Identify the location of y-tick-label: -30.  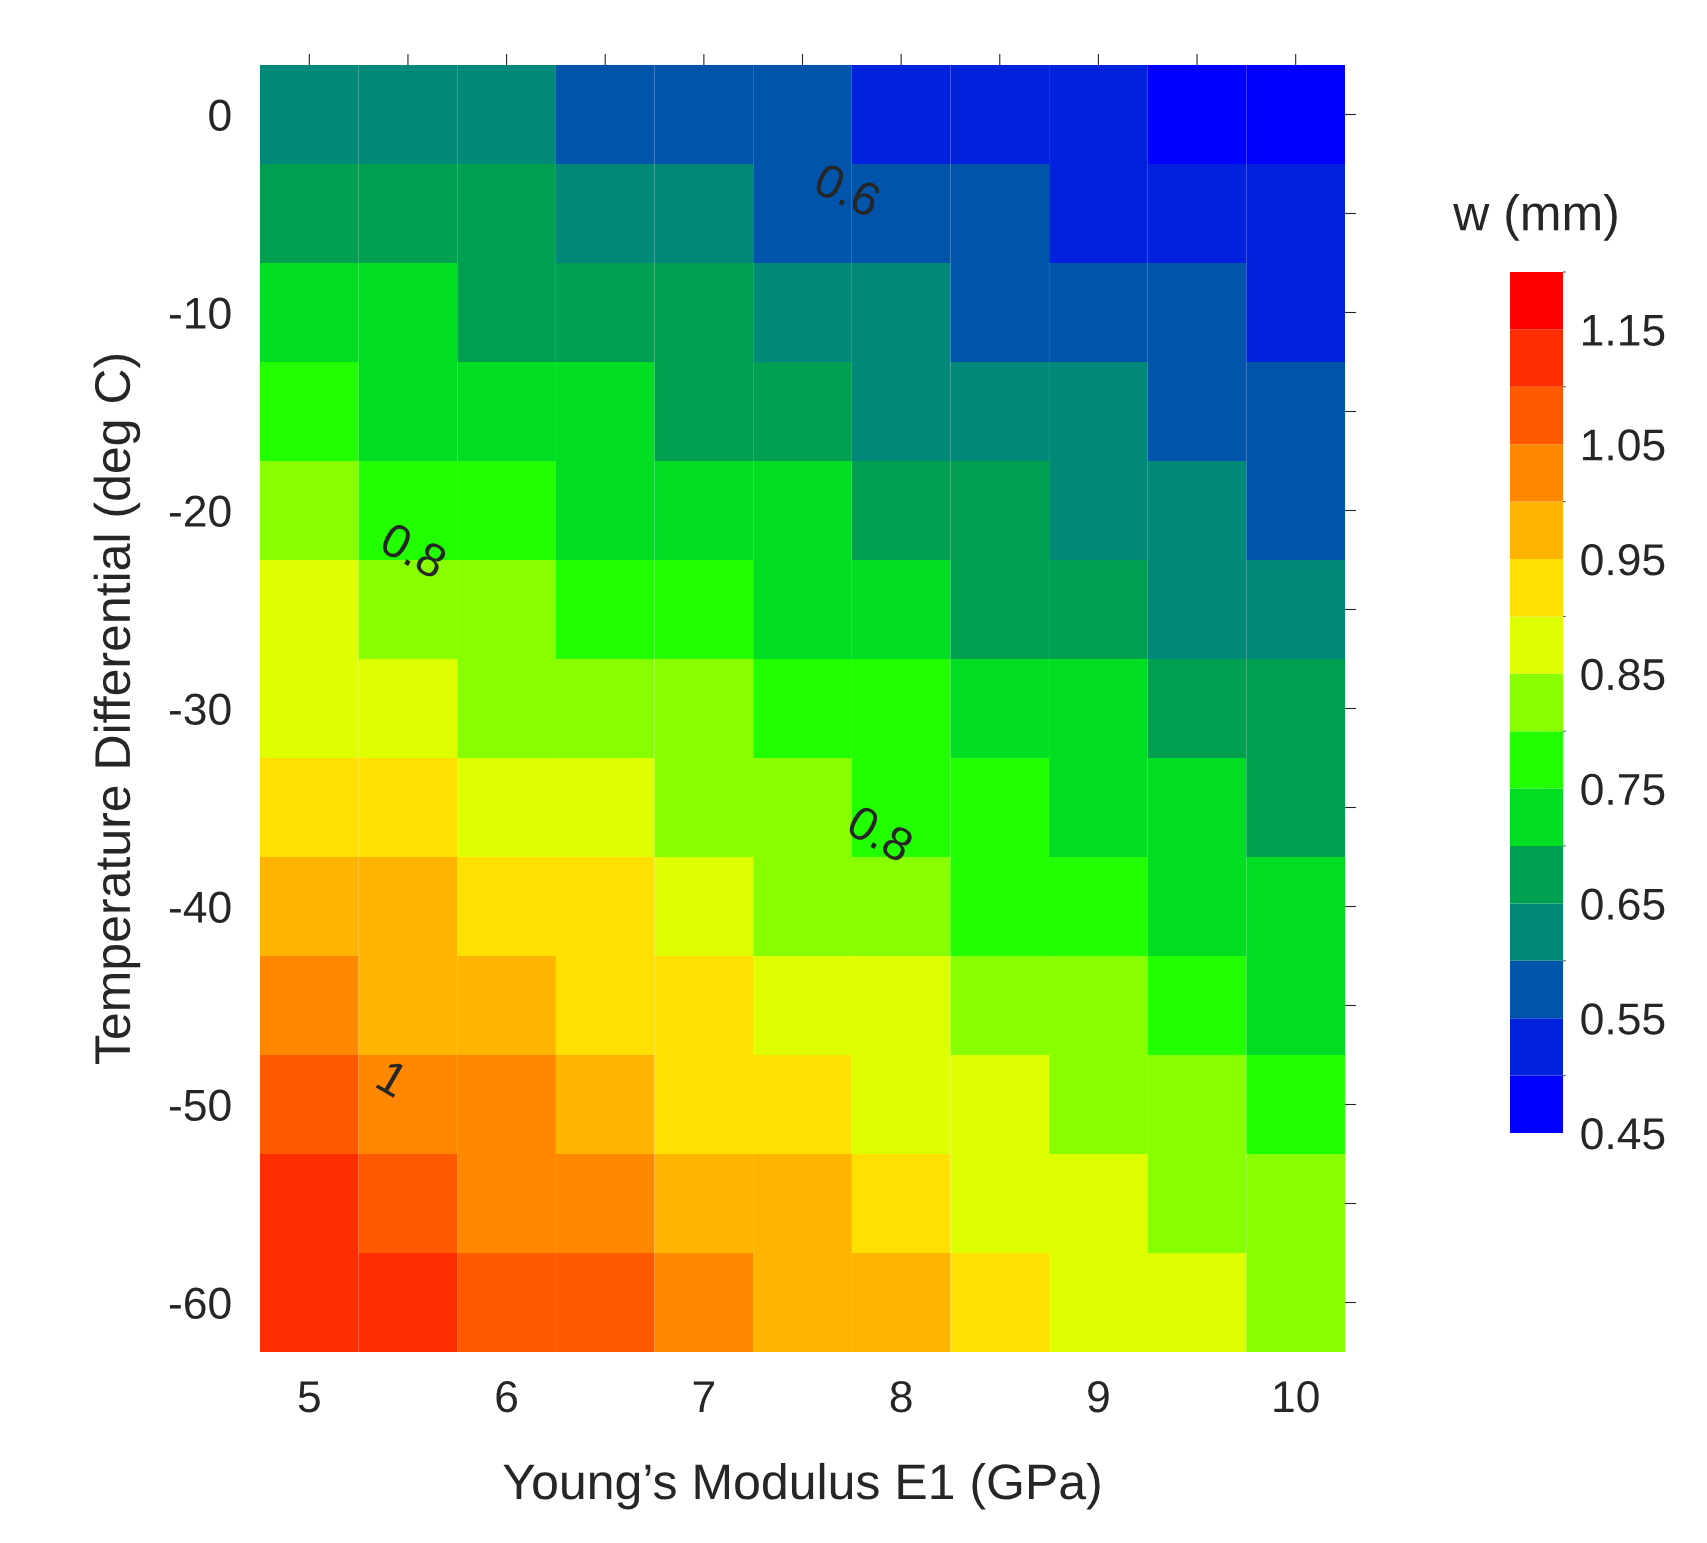
(200, 709).